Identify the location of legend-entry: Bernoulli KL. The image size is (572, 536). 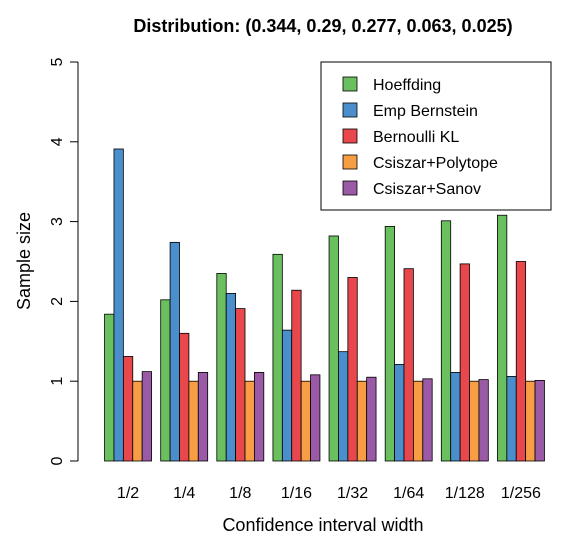
(416, 137).